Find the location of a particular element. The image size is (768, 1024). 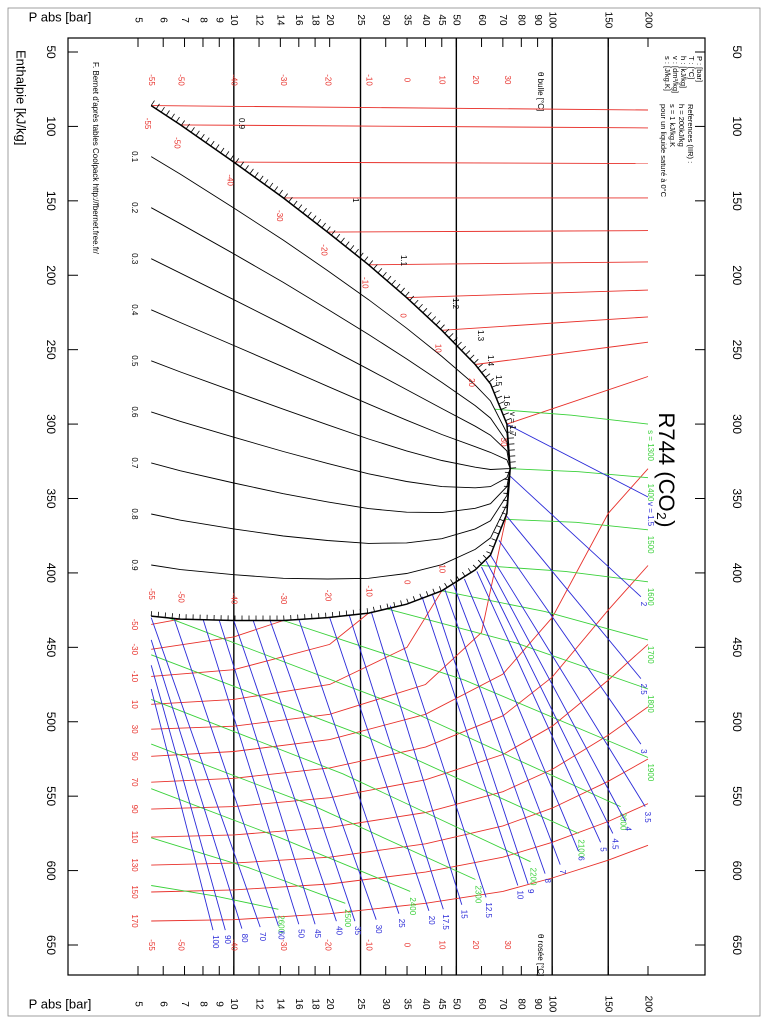

x-tick-label: 8 is located at coordinates (202, 1004).